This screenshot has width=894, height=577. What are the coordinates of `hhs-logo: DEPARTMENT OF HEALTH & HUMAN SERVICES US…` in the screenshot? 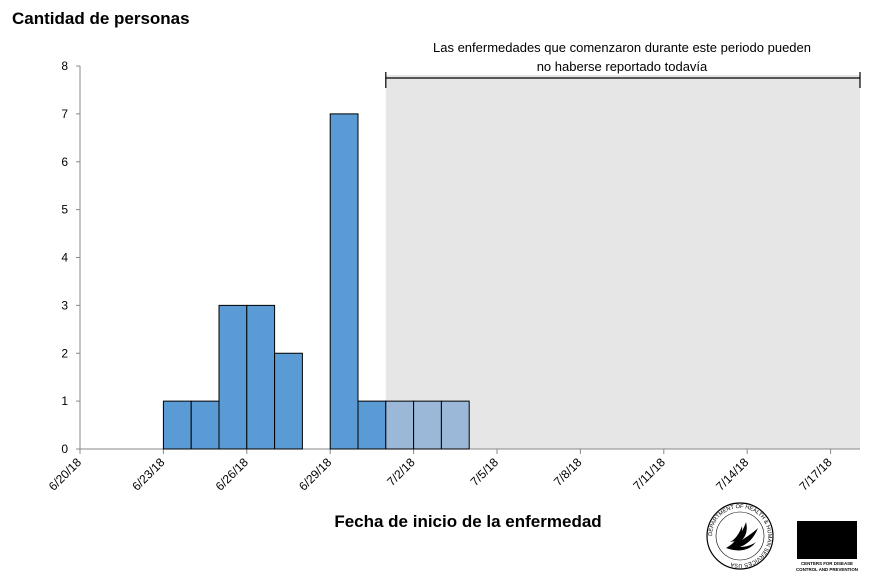 It's located at (740, 536).